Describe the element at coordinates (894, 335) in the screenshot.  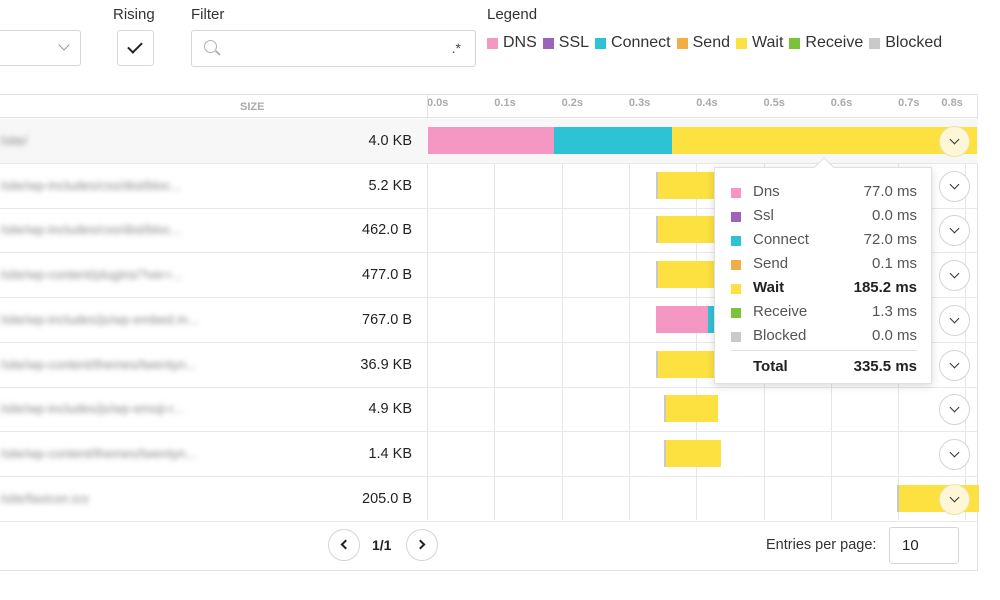
I see `tooltip-row-value: 0.0 ms` at that location.